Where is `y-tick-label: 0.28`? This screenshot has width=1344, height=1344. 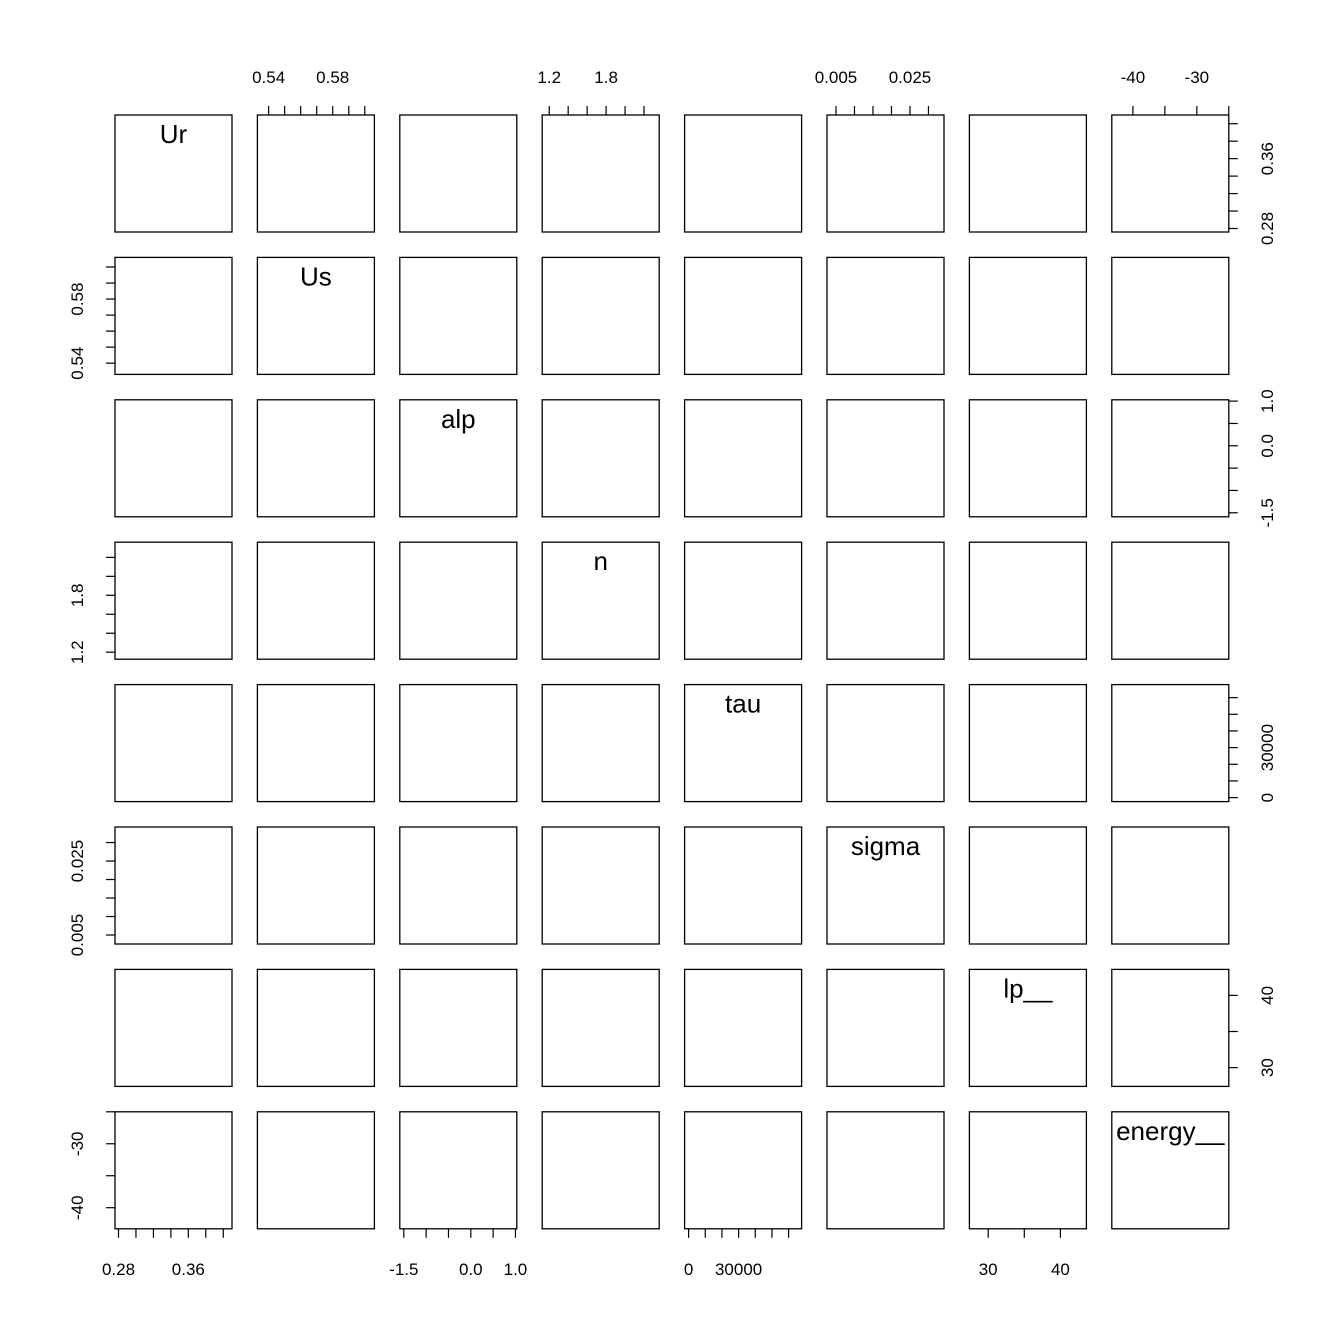 y-tick-label: 0.28 is located at coordinates (1267, 228).